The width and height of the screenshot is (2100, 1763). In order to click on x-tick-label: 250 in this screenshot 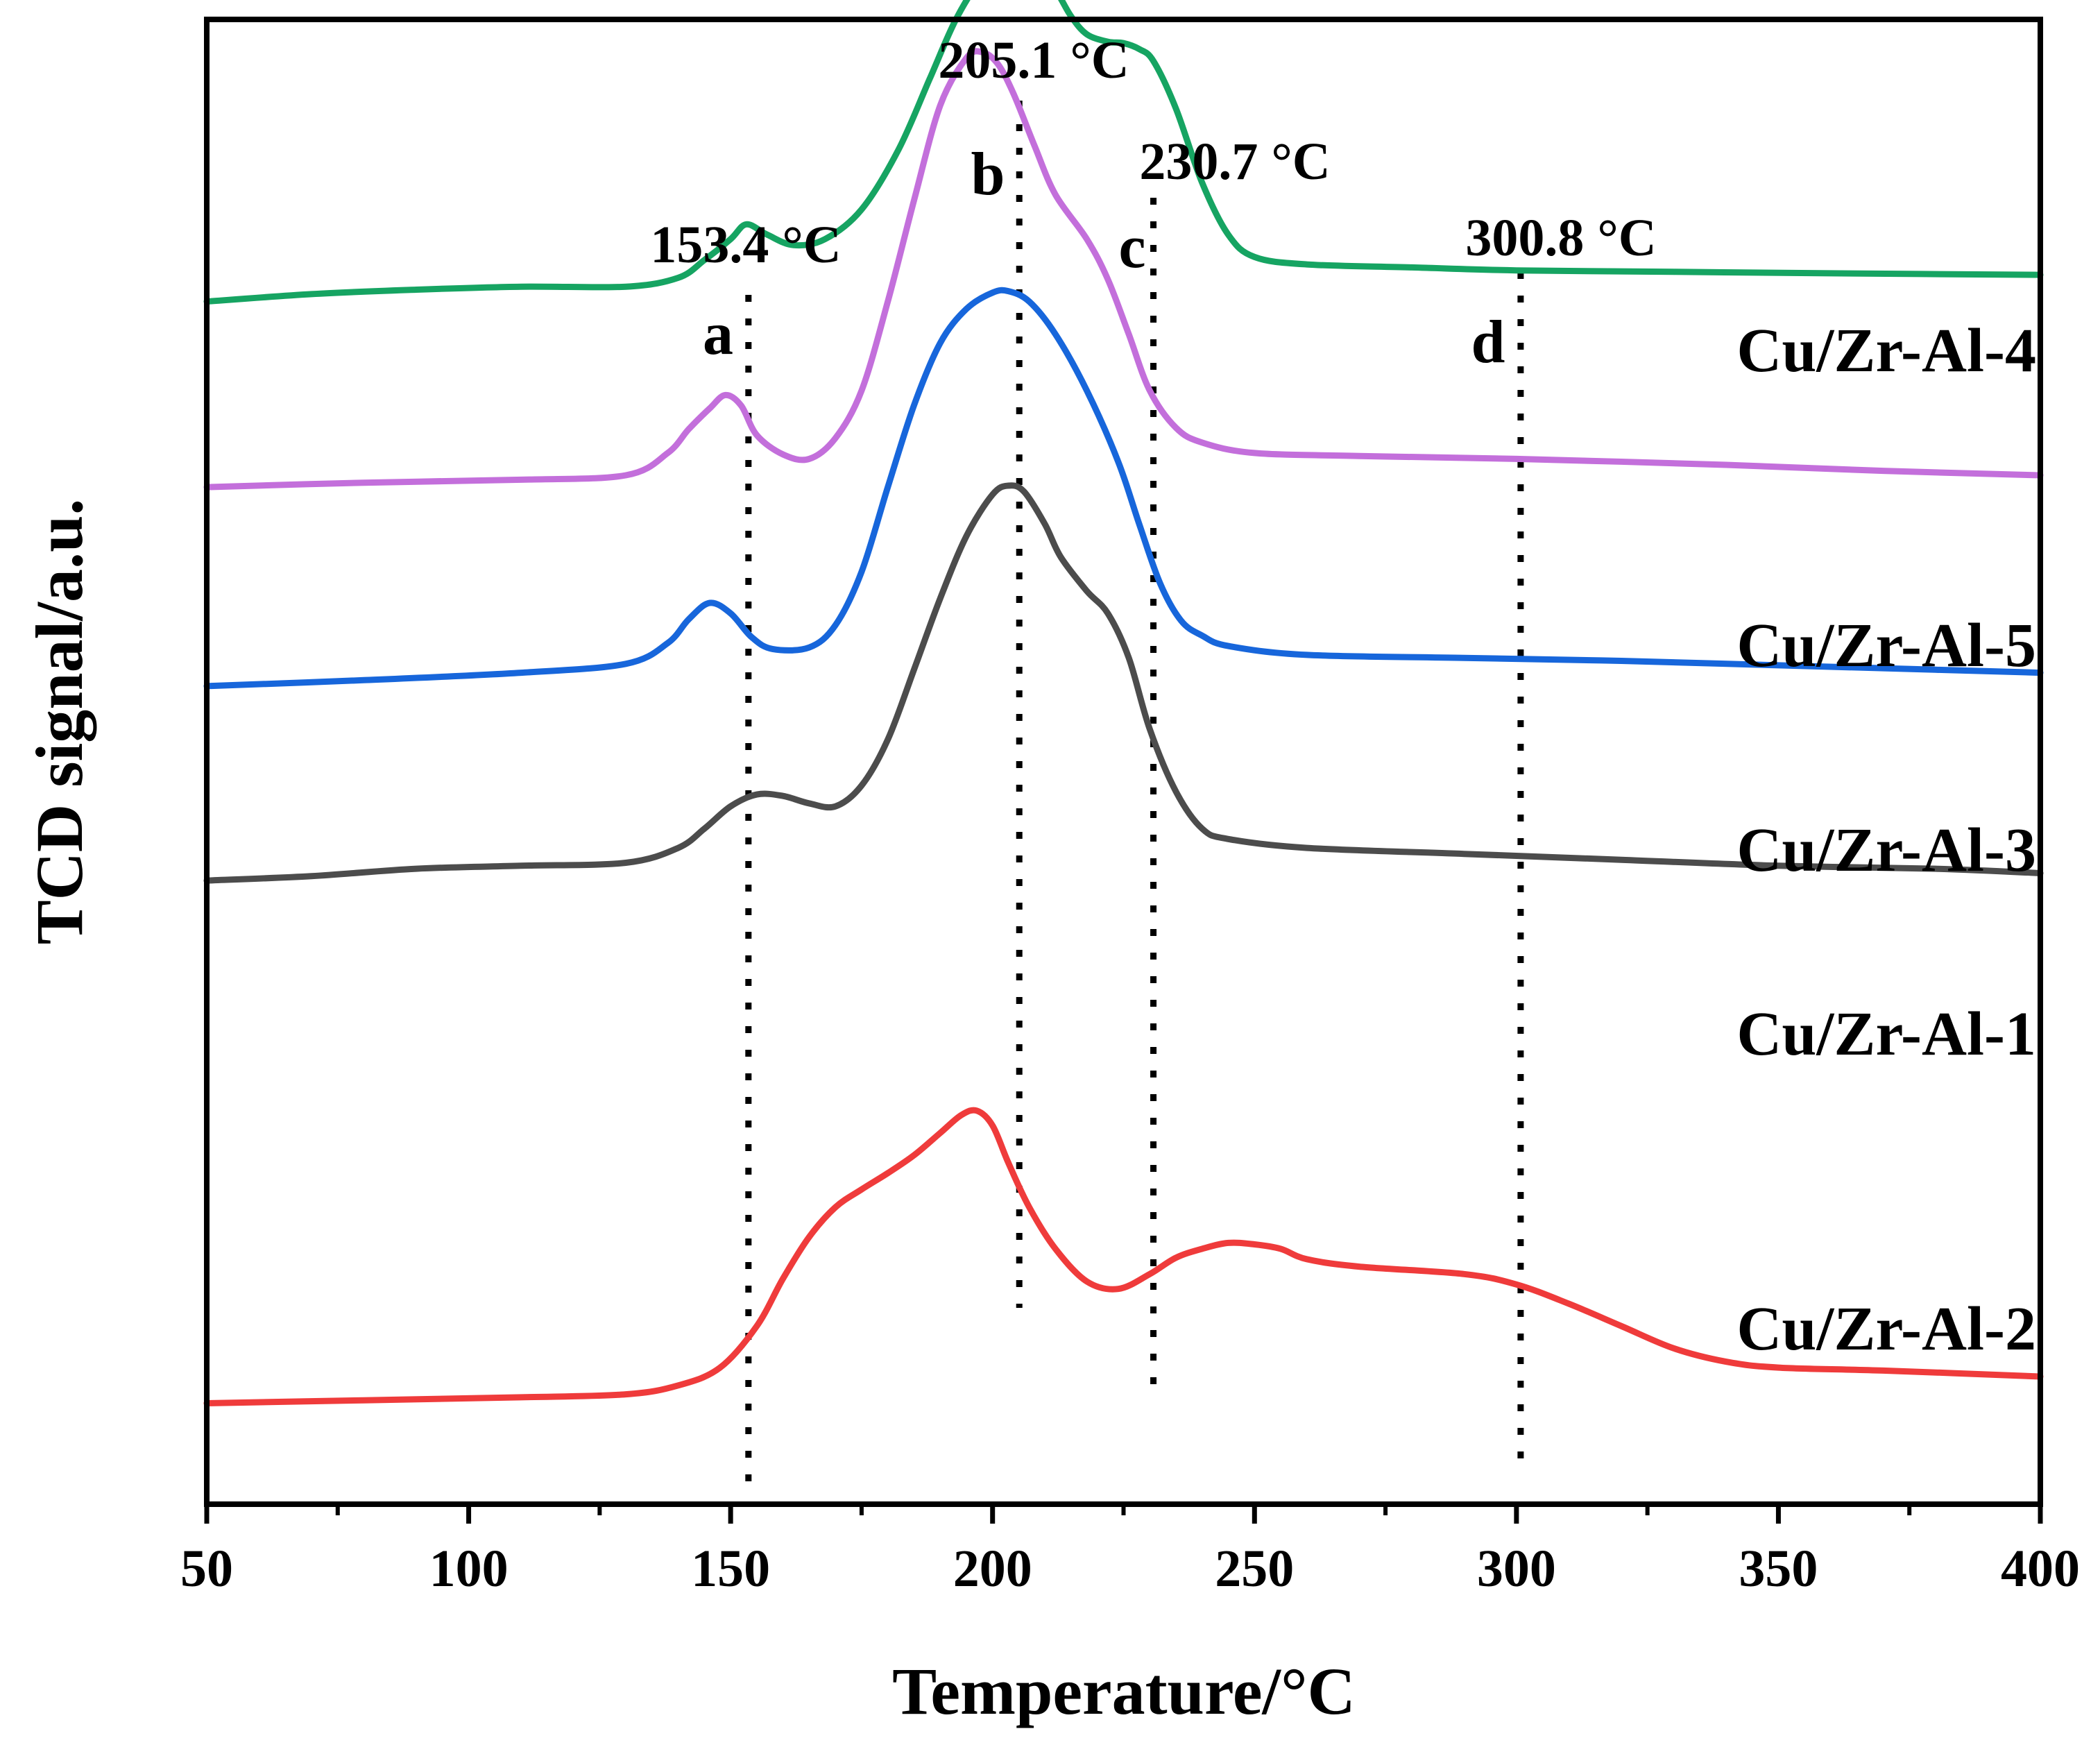, I will do `click(1254, 1569)`.